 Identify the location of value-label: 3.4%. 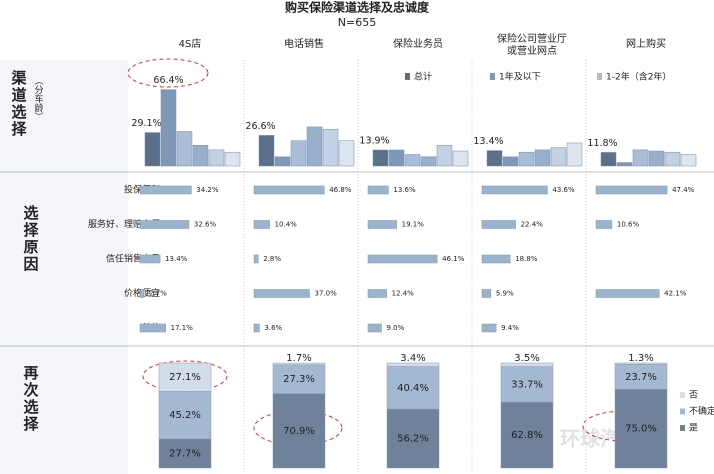
(412, 358).